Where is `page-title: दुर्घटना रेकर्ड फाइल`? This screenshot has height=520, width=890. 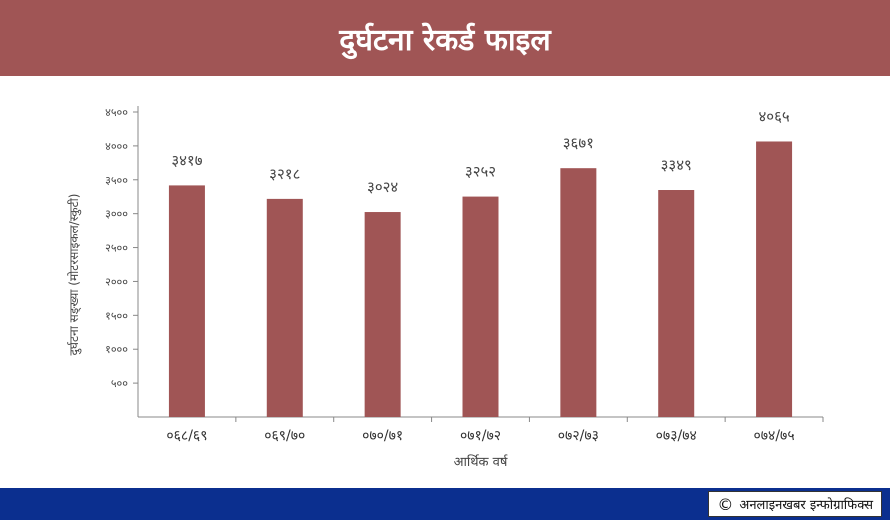 page-title: दुर्घटना रेकर्ड फाइल is located at coordinates (445, 40).